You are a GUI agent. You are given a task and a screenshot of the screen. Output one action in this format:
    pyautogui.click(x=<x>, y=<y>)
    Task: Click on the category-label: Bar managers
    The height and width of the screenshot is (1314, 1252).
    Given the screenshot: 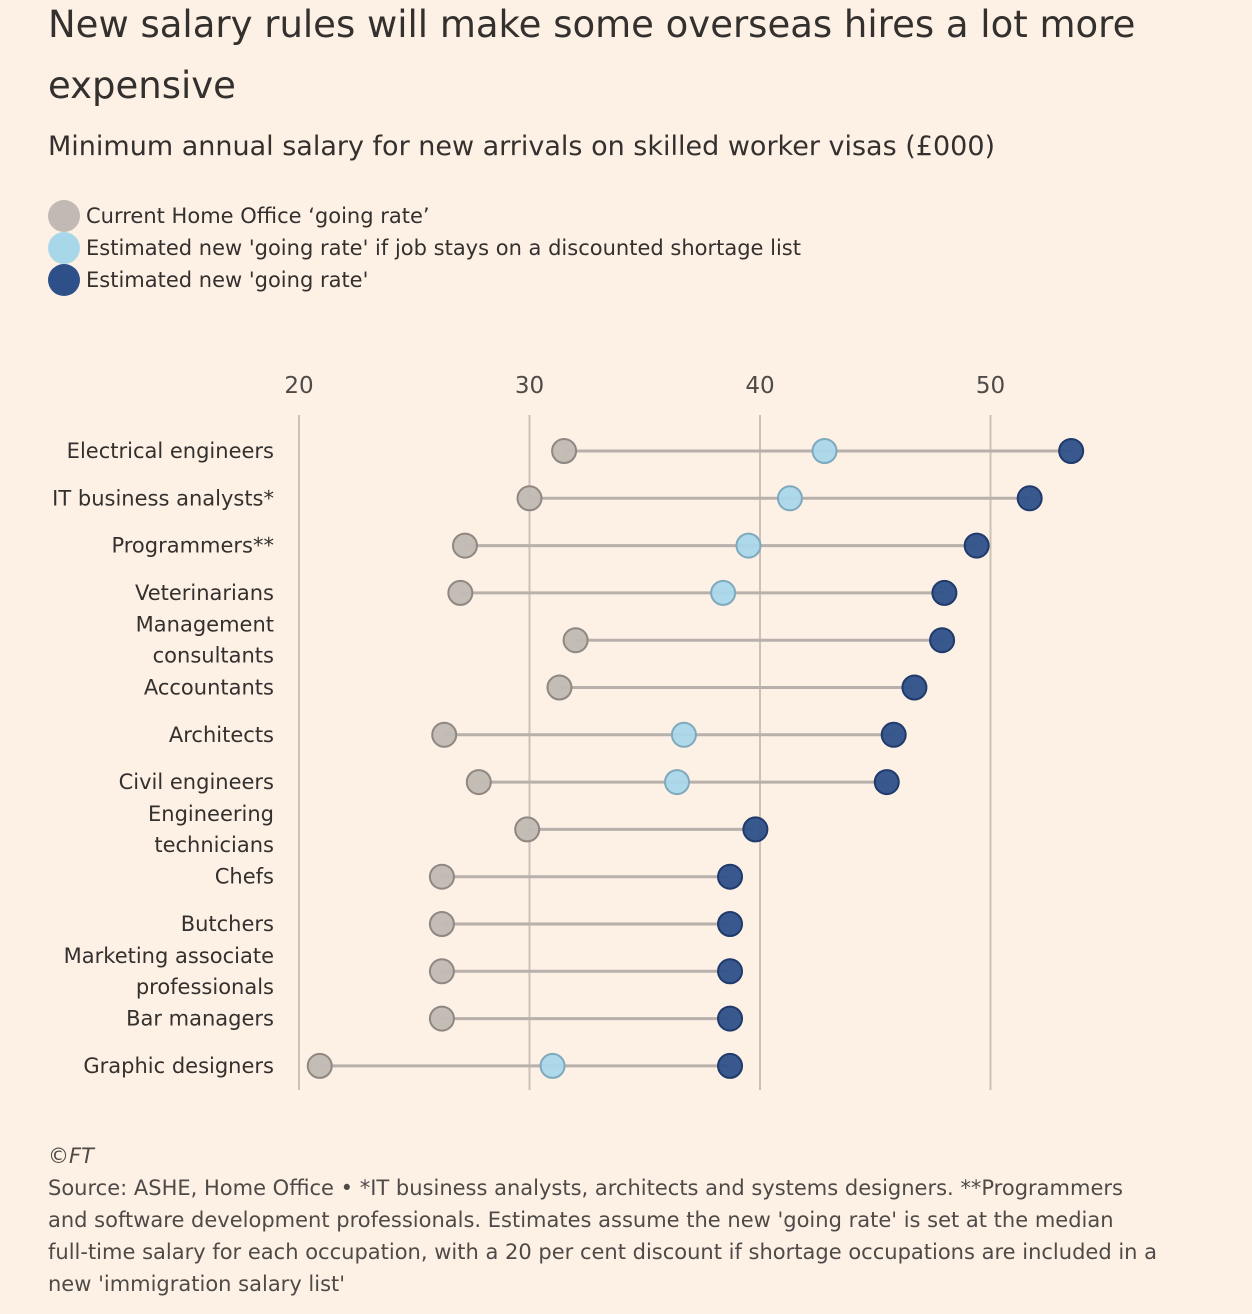 What is the action you would take?
    pyautogui.click(x=200, y=1019)
    